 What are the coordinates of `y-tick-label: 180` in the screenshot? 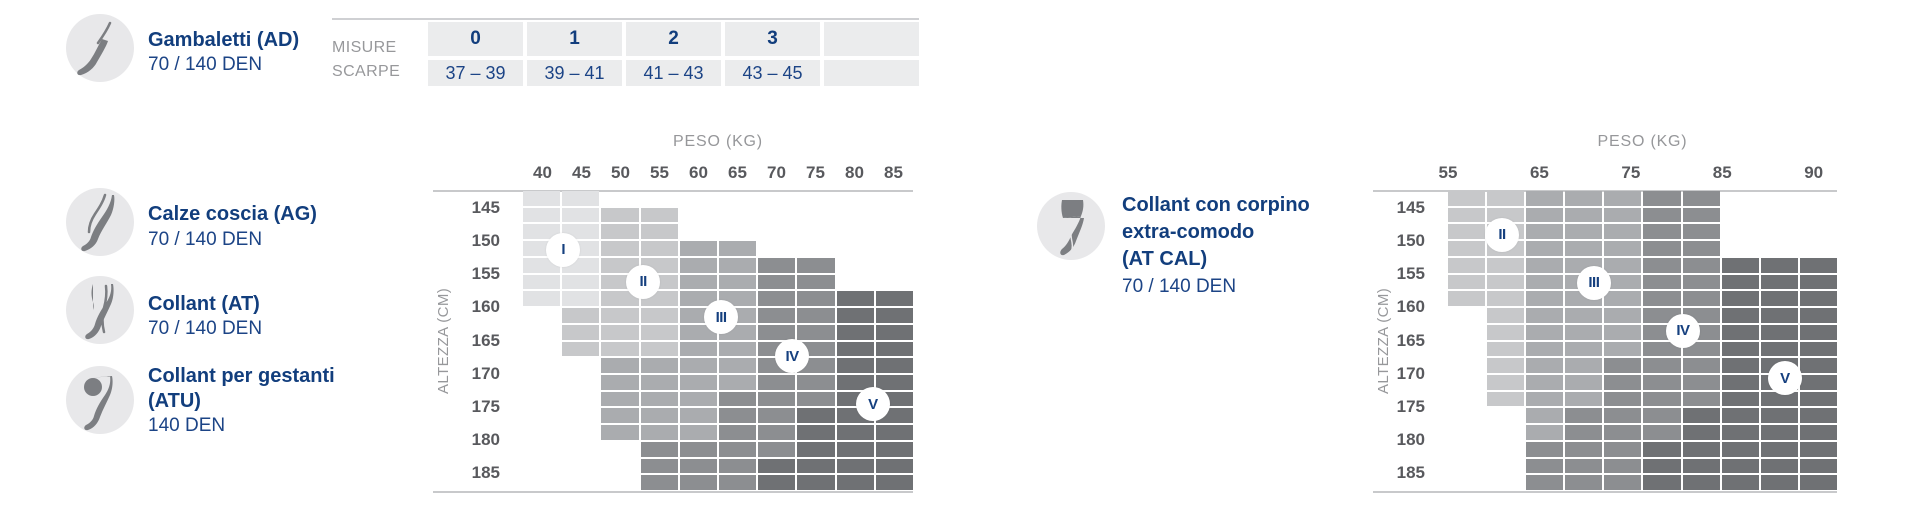 It's located at (485, 440).